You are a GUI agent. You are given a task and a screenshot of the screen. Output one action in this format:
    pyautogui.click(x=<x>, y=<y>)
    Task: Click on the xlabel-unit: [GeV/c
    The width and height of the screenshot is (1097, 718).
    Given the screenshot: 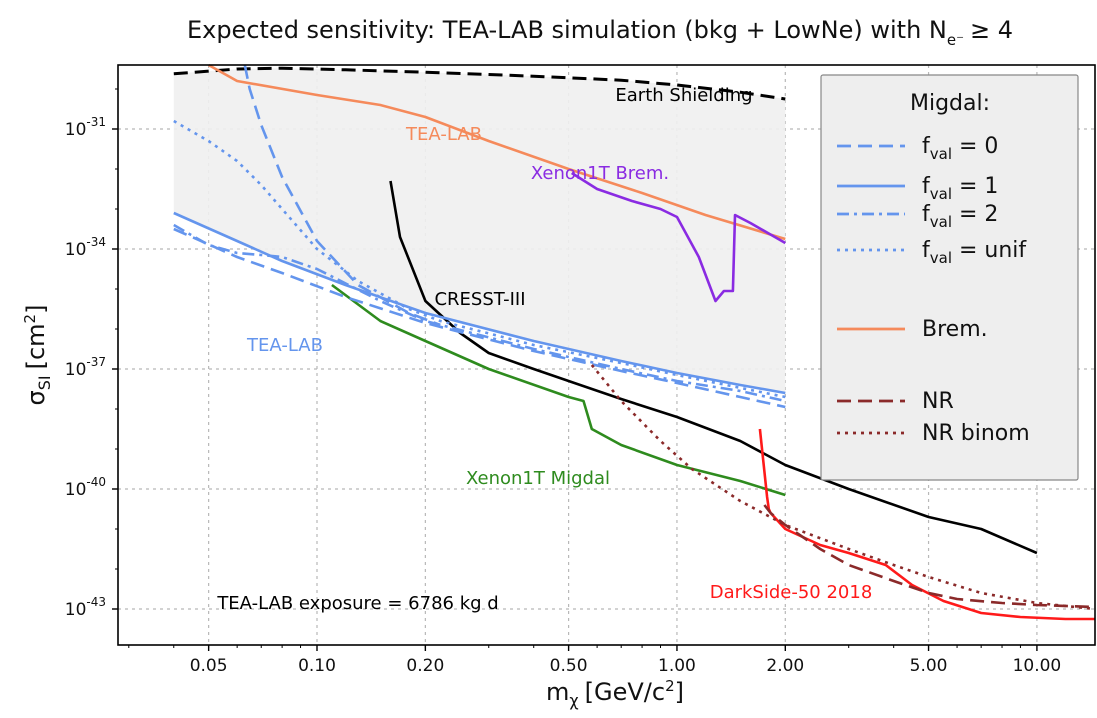 What is the action you would take?
    pyautogui.click(x=625, y=692)
    